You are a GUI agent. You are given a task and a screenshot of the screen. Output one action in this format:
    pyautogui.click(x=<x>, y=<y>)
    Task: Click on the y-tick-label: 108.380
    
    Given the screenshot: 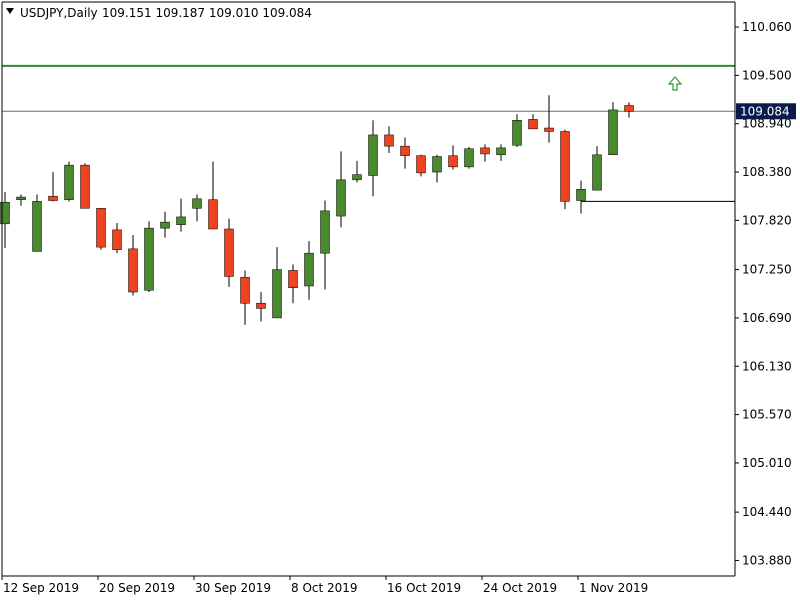 What is the action you would take?
    pyautogui.click(x=767, y=172)
    